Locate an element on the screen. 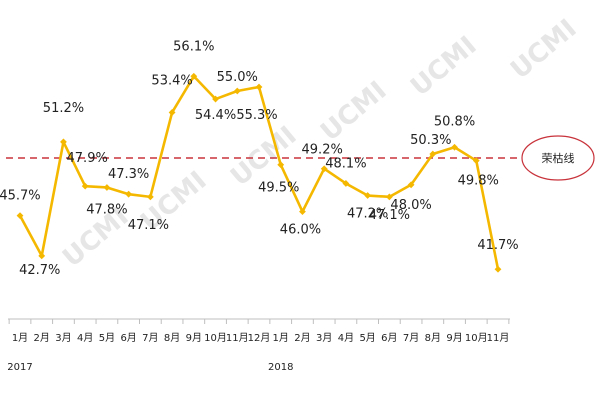  data-label: 42.7% is located at coordinates (39, 270).